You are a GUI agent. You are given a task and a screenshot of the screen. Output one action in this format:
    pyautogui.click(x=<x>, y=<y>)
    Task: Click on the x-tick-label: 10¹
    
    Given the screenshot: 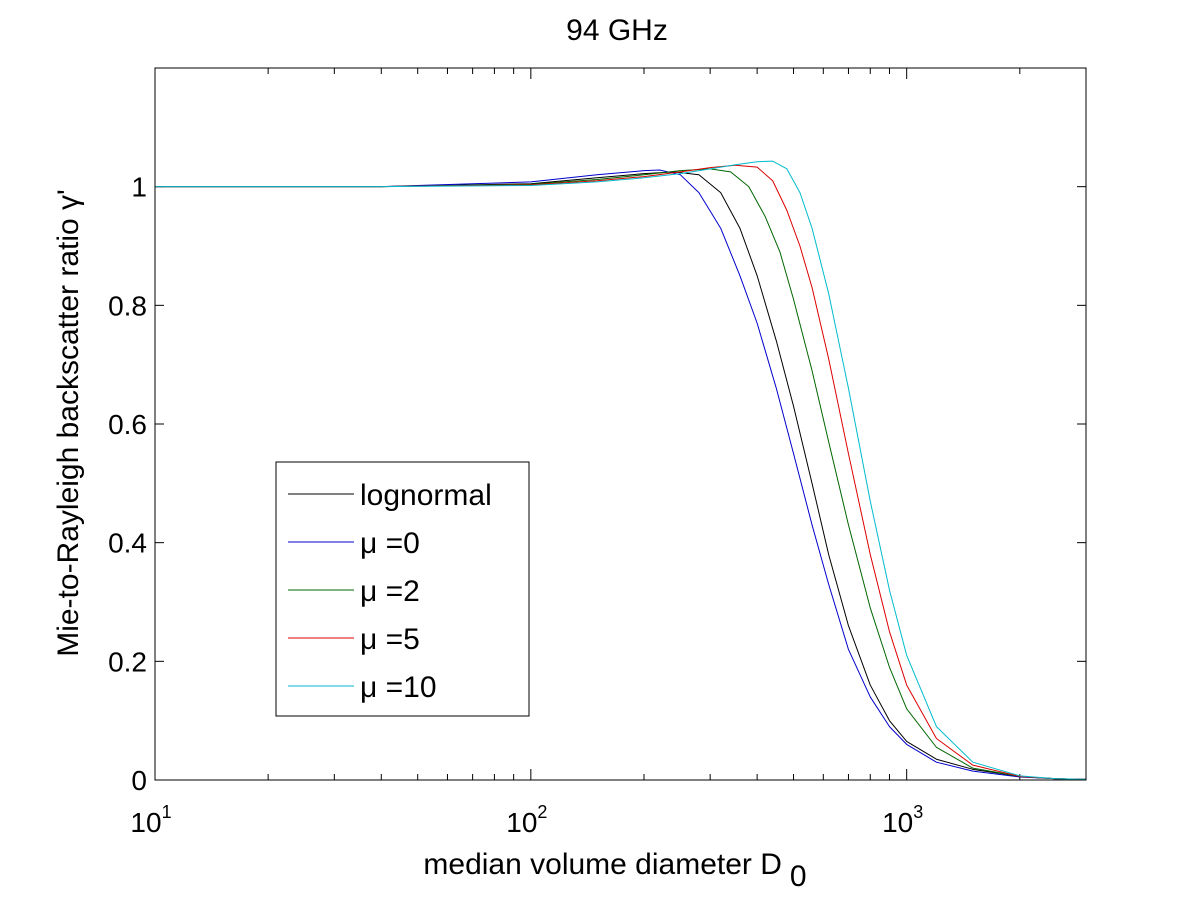 What is the action you would take?
    pyautogui.click(x=150, y=820)
    